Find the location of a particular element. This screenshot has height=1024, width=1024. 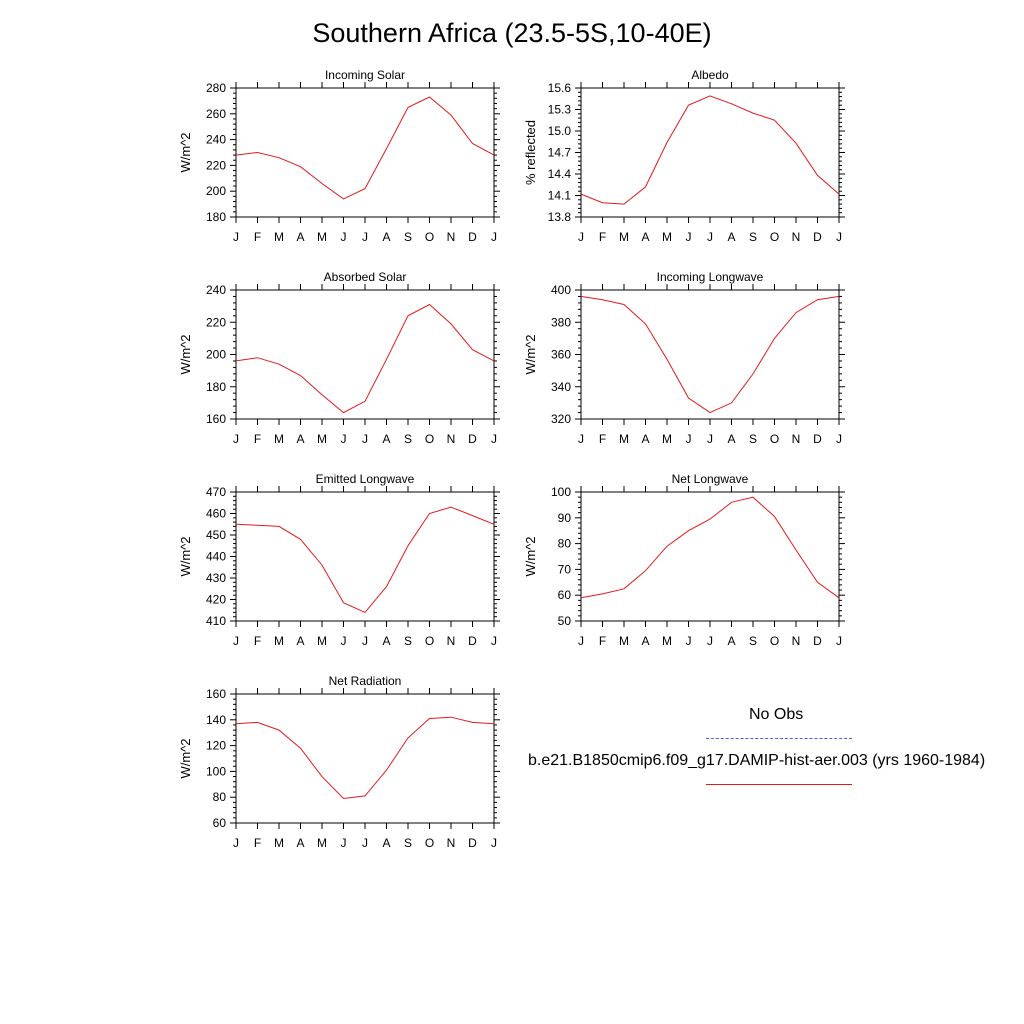

y-tick-label: 160 is located at coordinates (216, 419).